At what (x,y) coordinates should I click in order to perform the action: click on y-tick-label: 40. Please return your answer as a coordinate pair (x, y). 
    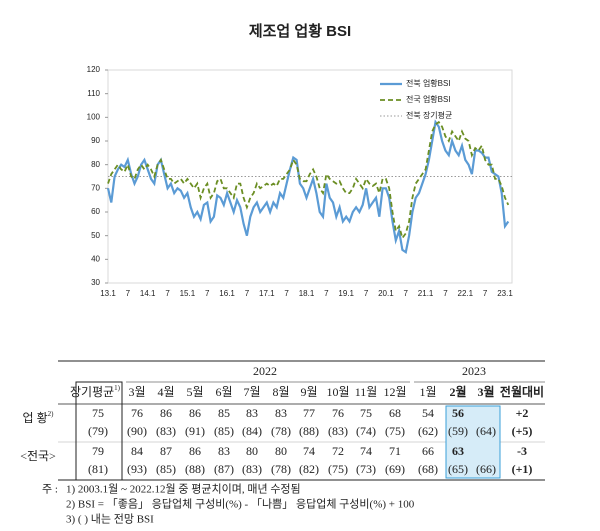
    Looking at the image, I should click on (95, 258).